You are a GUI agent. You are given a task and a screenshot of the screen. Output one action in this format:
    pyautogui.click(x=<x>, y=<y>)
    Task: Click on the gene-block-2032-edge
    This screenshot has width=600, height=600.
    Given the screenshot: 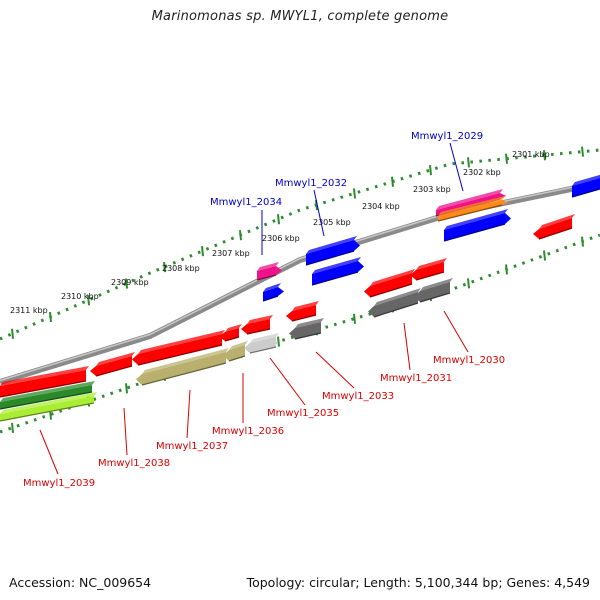 What is the action you would take?
    pyautogui.click(x=330, y=258)
    